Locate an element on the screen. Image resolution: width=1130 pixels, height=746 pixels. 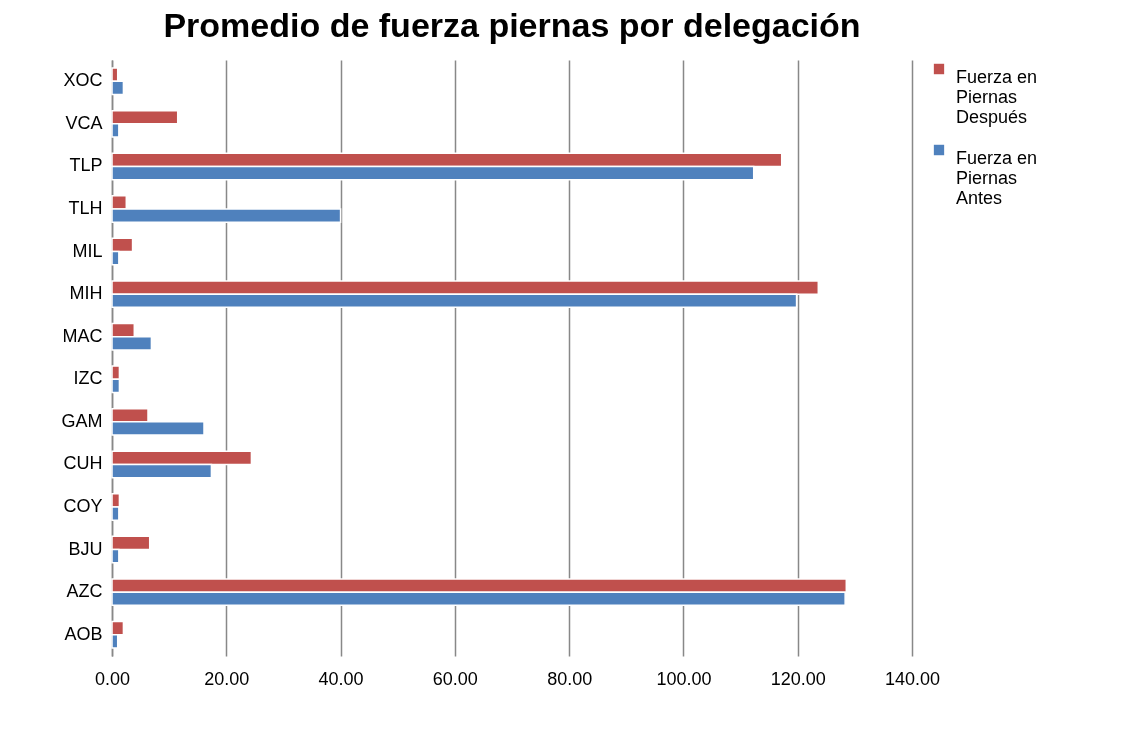
x-tick-label: 100.00 is located at coordinates (684, 678).